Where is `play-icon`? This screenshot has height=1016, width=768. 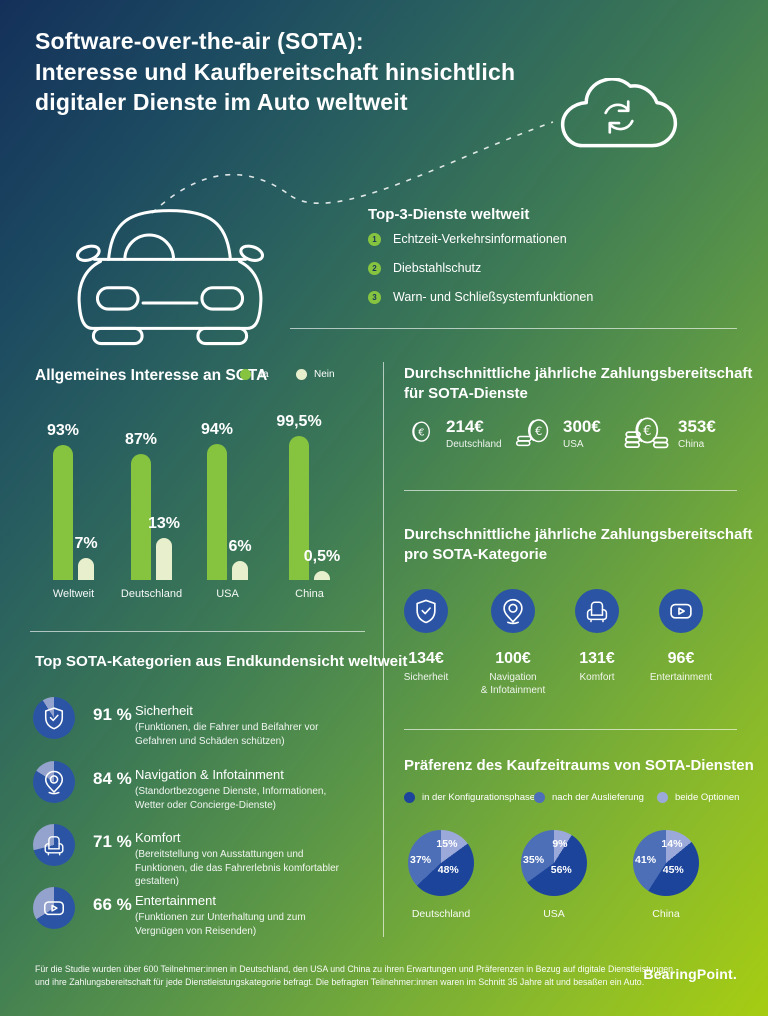 play-icon is located at coordinates (54, 908).